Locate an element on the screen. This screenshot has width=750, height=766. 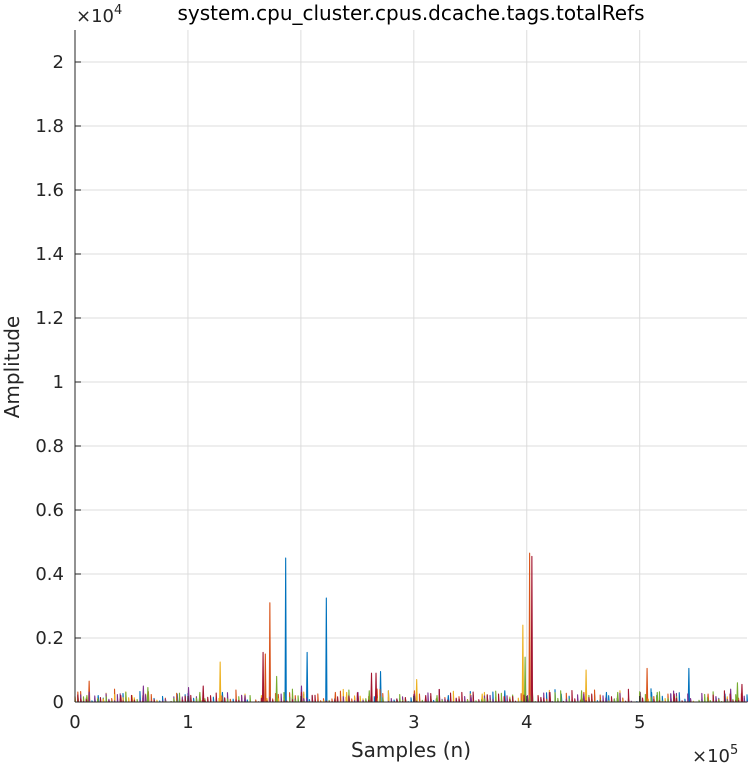
y-tick-label: 0.6 is located at coordinates (49, 510).